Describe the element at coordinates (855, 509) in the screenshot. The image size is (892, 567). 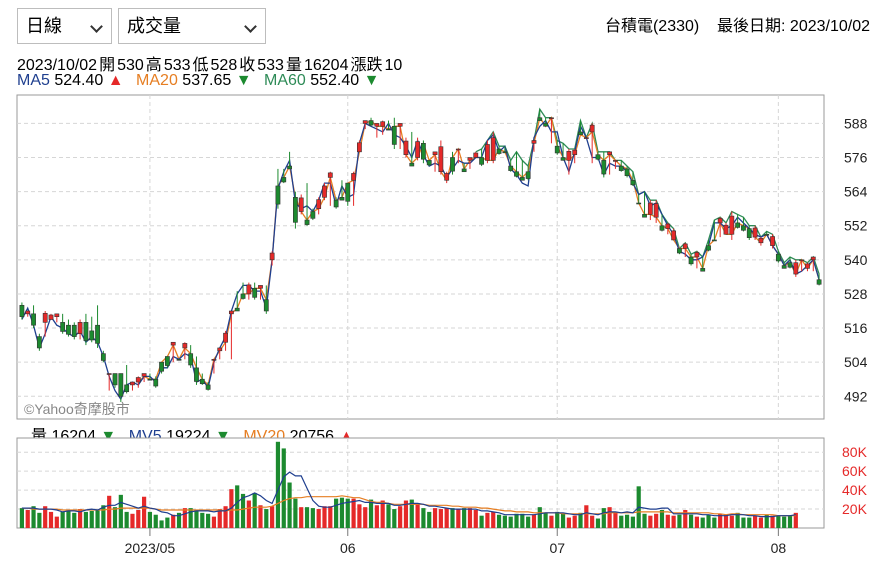
I see `volume-tick-label: 20K` at that location.